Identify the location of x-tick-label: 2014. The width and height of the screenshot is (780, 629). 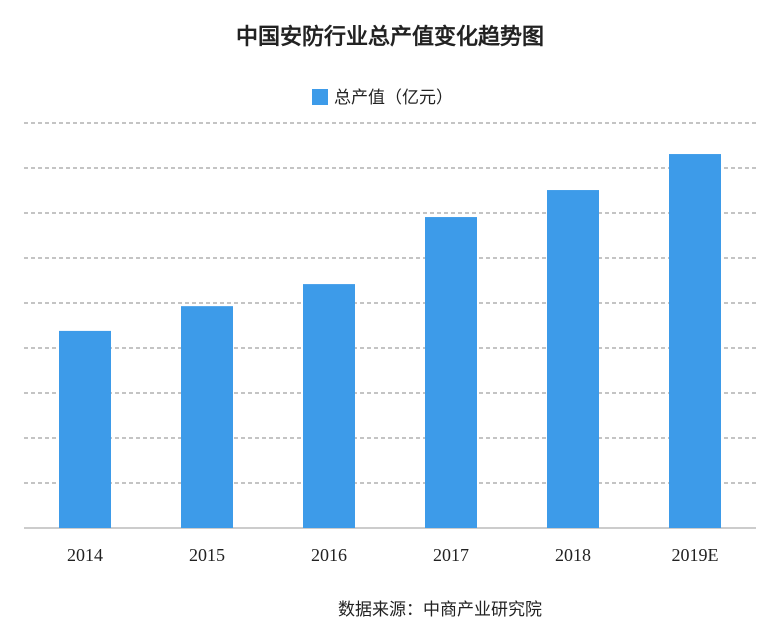
(85, 555).